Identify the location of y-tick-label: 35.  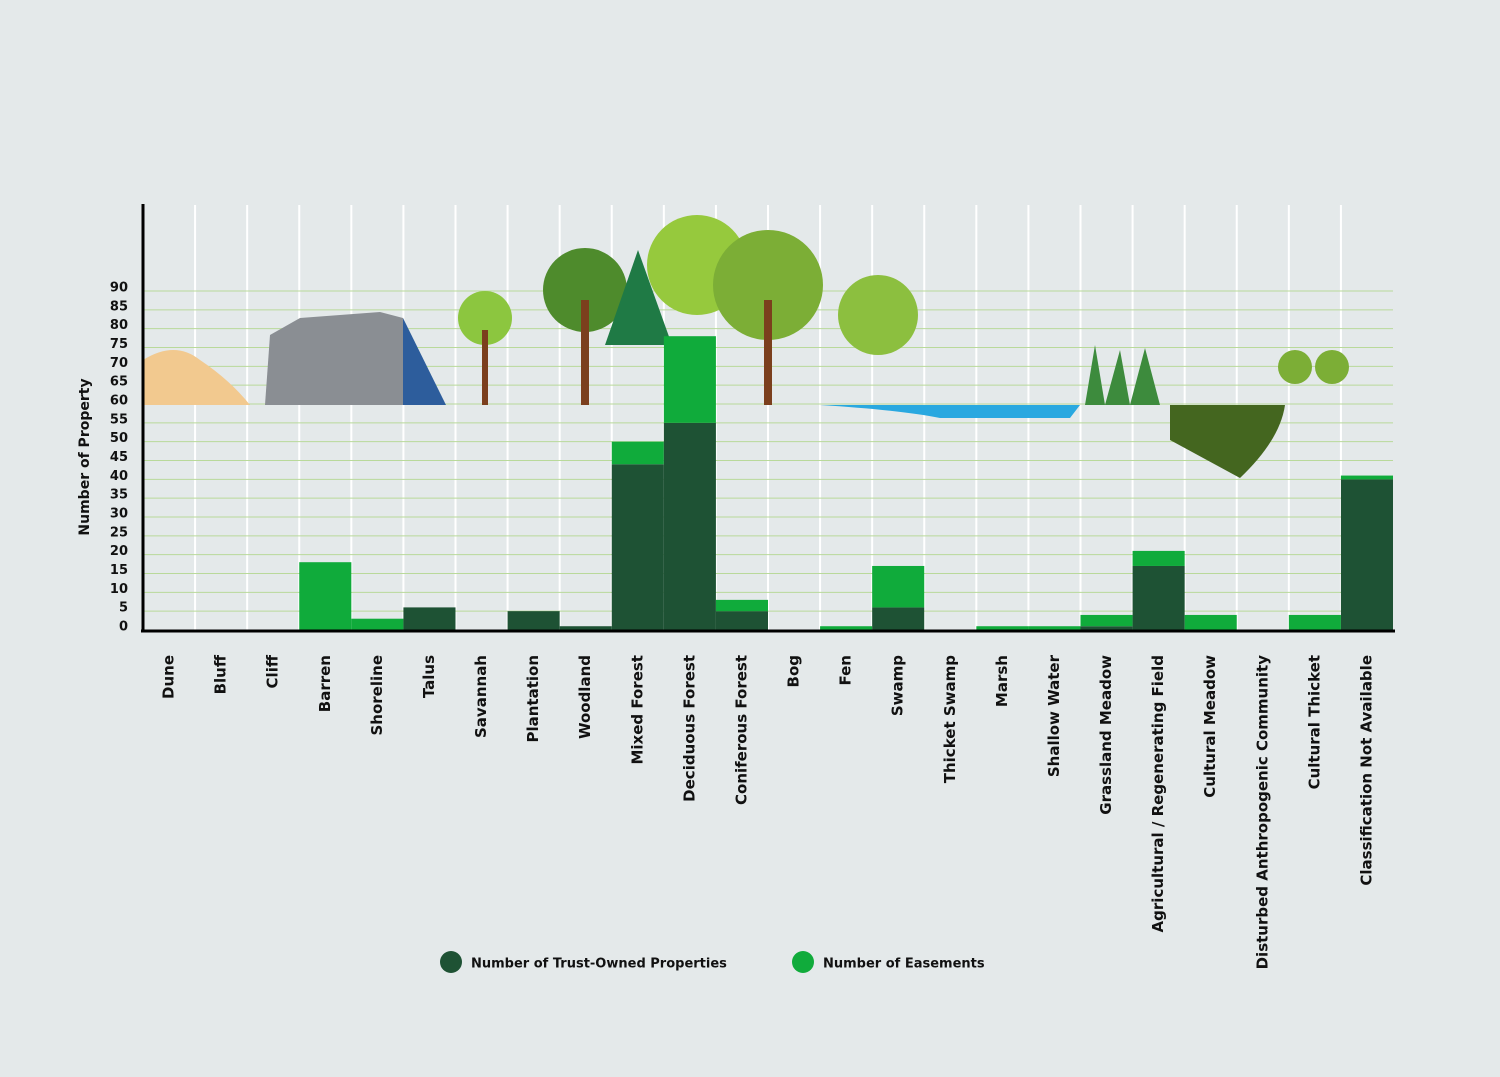
(119, 495).